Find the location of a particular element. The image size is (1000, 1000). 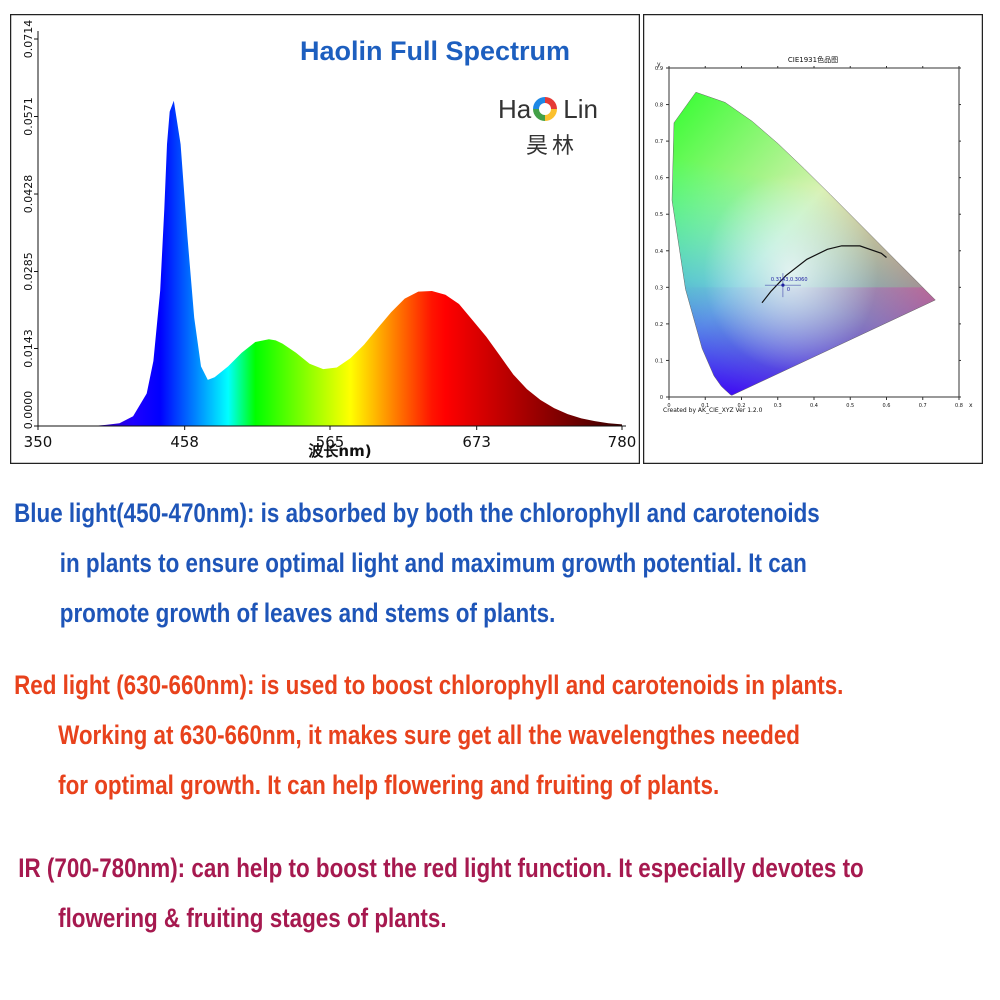

cie-chart-title: CIE1931色品图 is located at coordinates (813, 59).